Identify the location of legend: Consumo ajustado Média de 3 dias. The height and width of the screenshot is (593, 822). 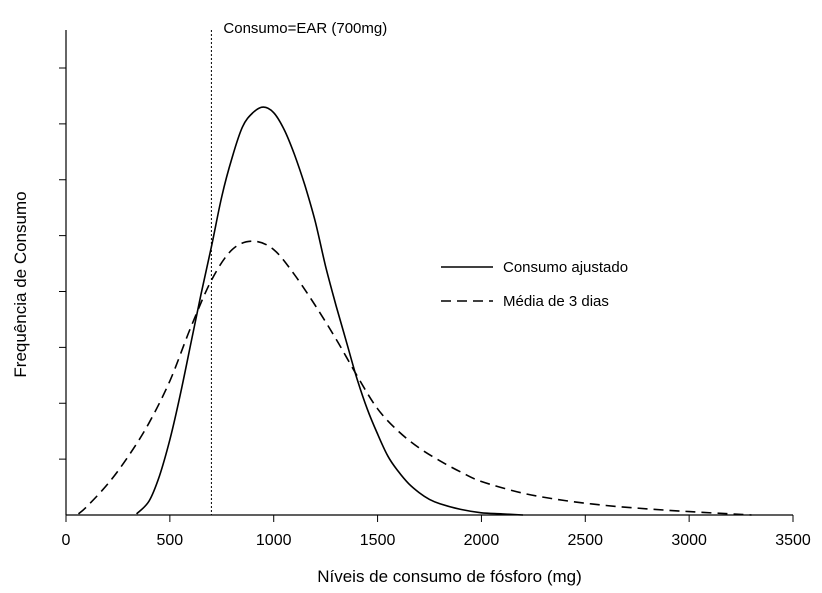
(534, 284).